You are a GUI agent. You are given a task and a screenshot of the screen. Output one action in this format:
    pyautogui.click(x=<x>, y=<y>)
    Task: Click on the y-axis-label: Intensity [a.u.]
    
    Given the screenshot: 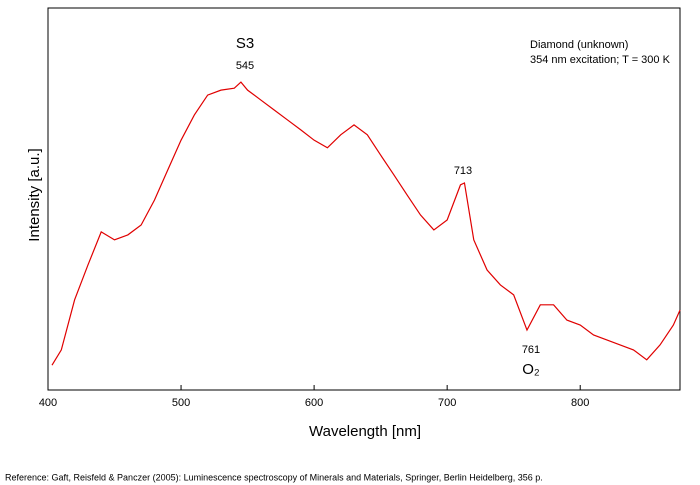 What is the action you would take?
    pyautogui.click(x=34, y=194)
    